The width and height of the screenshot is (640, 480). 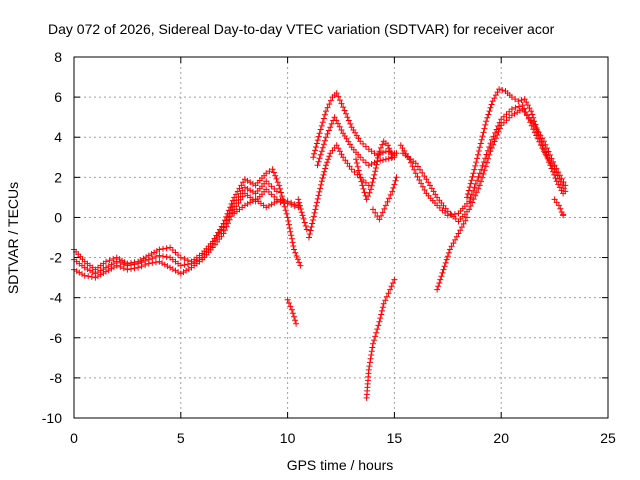 What do you see at coordinates (515, 143) in the screenshot?
I see `series-track-o` at bounding box center [515, 143].